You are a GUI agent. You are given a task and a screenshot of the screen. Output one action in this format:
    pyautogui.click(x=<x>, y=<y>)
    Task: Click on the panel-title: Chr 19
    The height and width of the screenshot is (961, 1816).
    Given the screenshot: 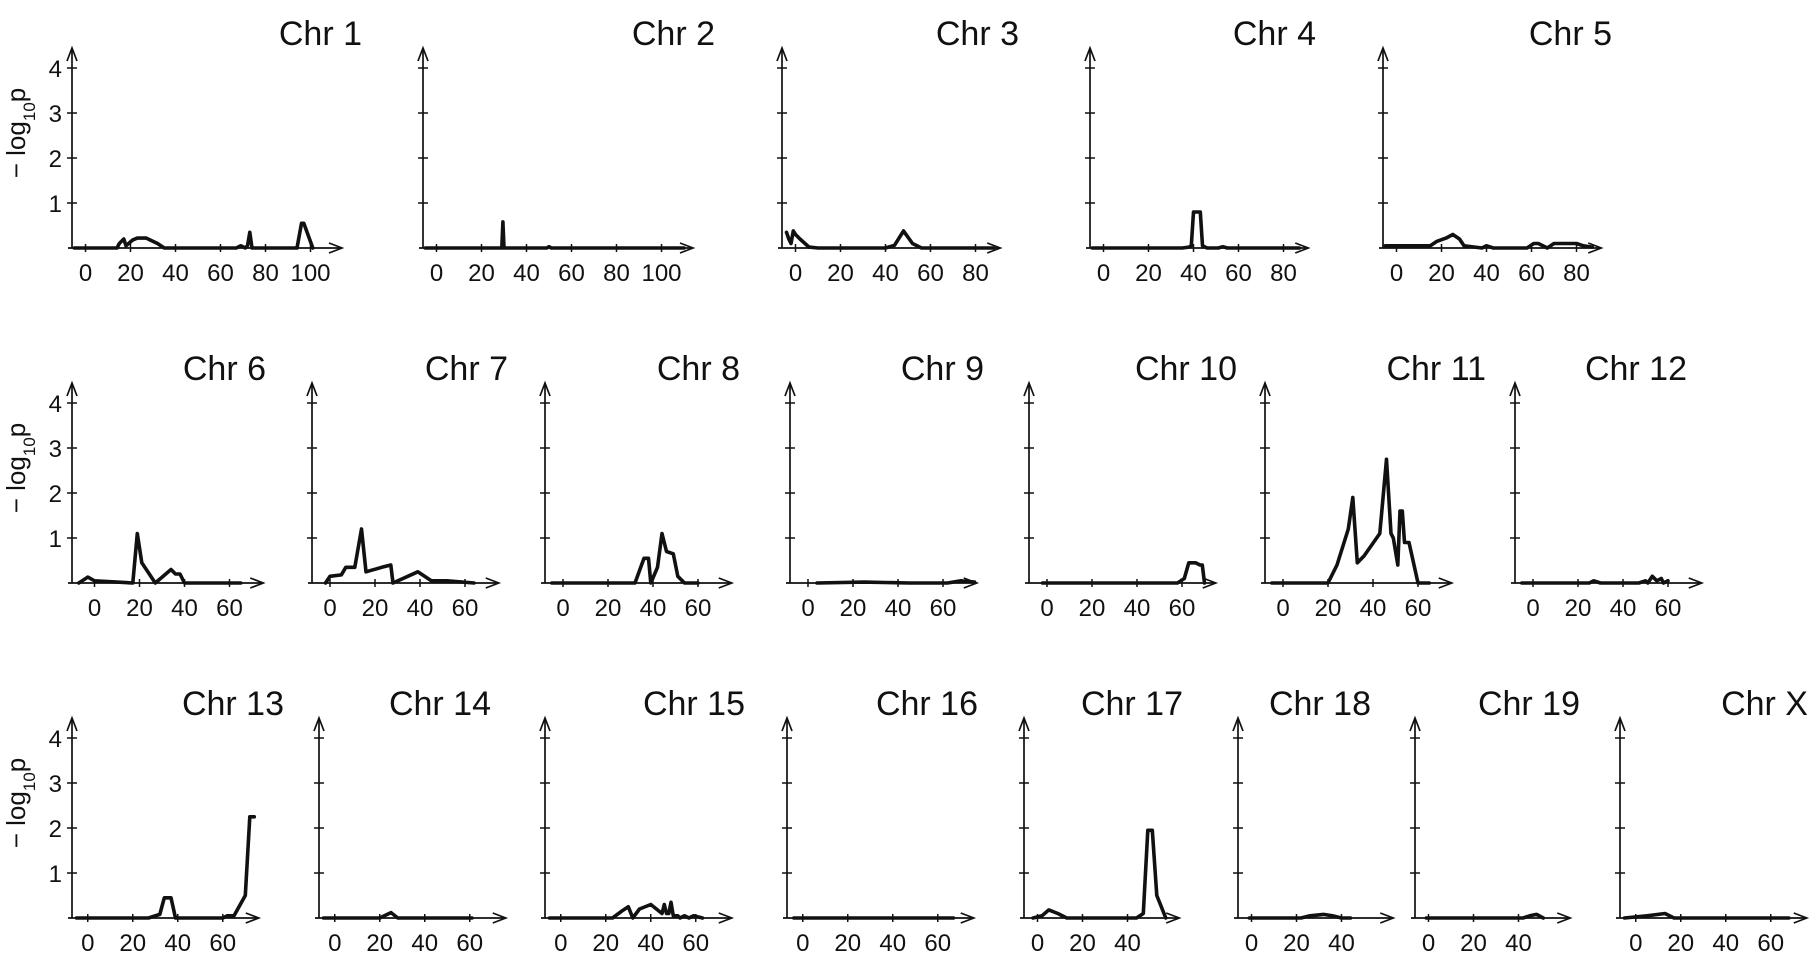 What is the action you would take?
    pyautogui.click(x=1529, y=704)
    